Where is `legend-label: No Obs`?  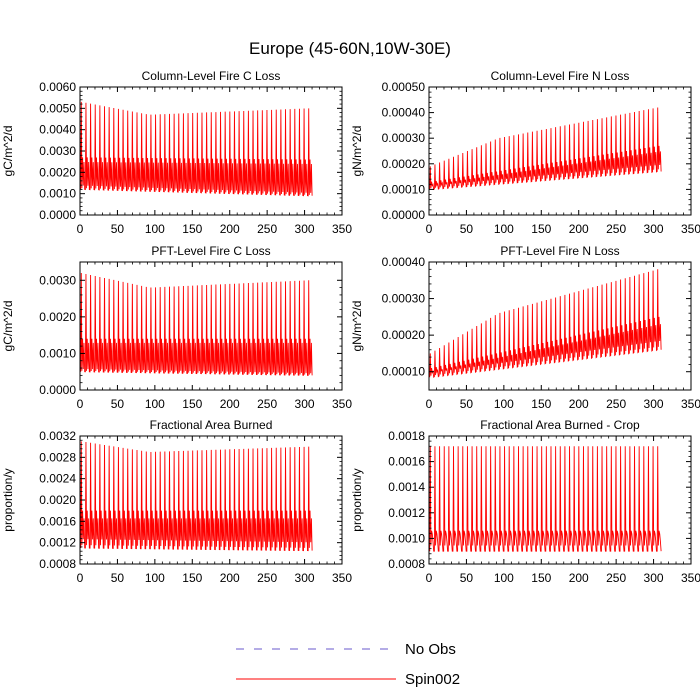 legend-label: No Obs is located at coordinates (430, 649).